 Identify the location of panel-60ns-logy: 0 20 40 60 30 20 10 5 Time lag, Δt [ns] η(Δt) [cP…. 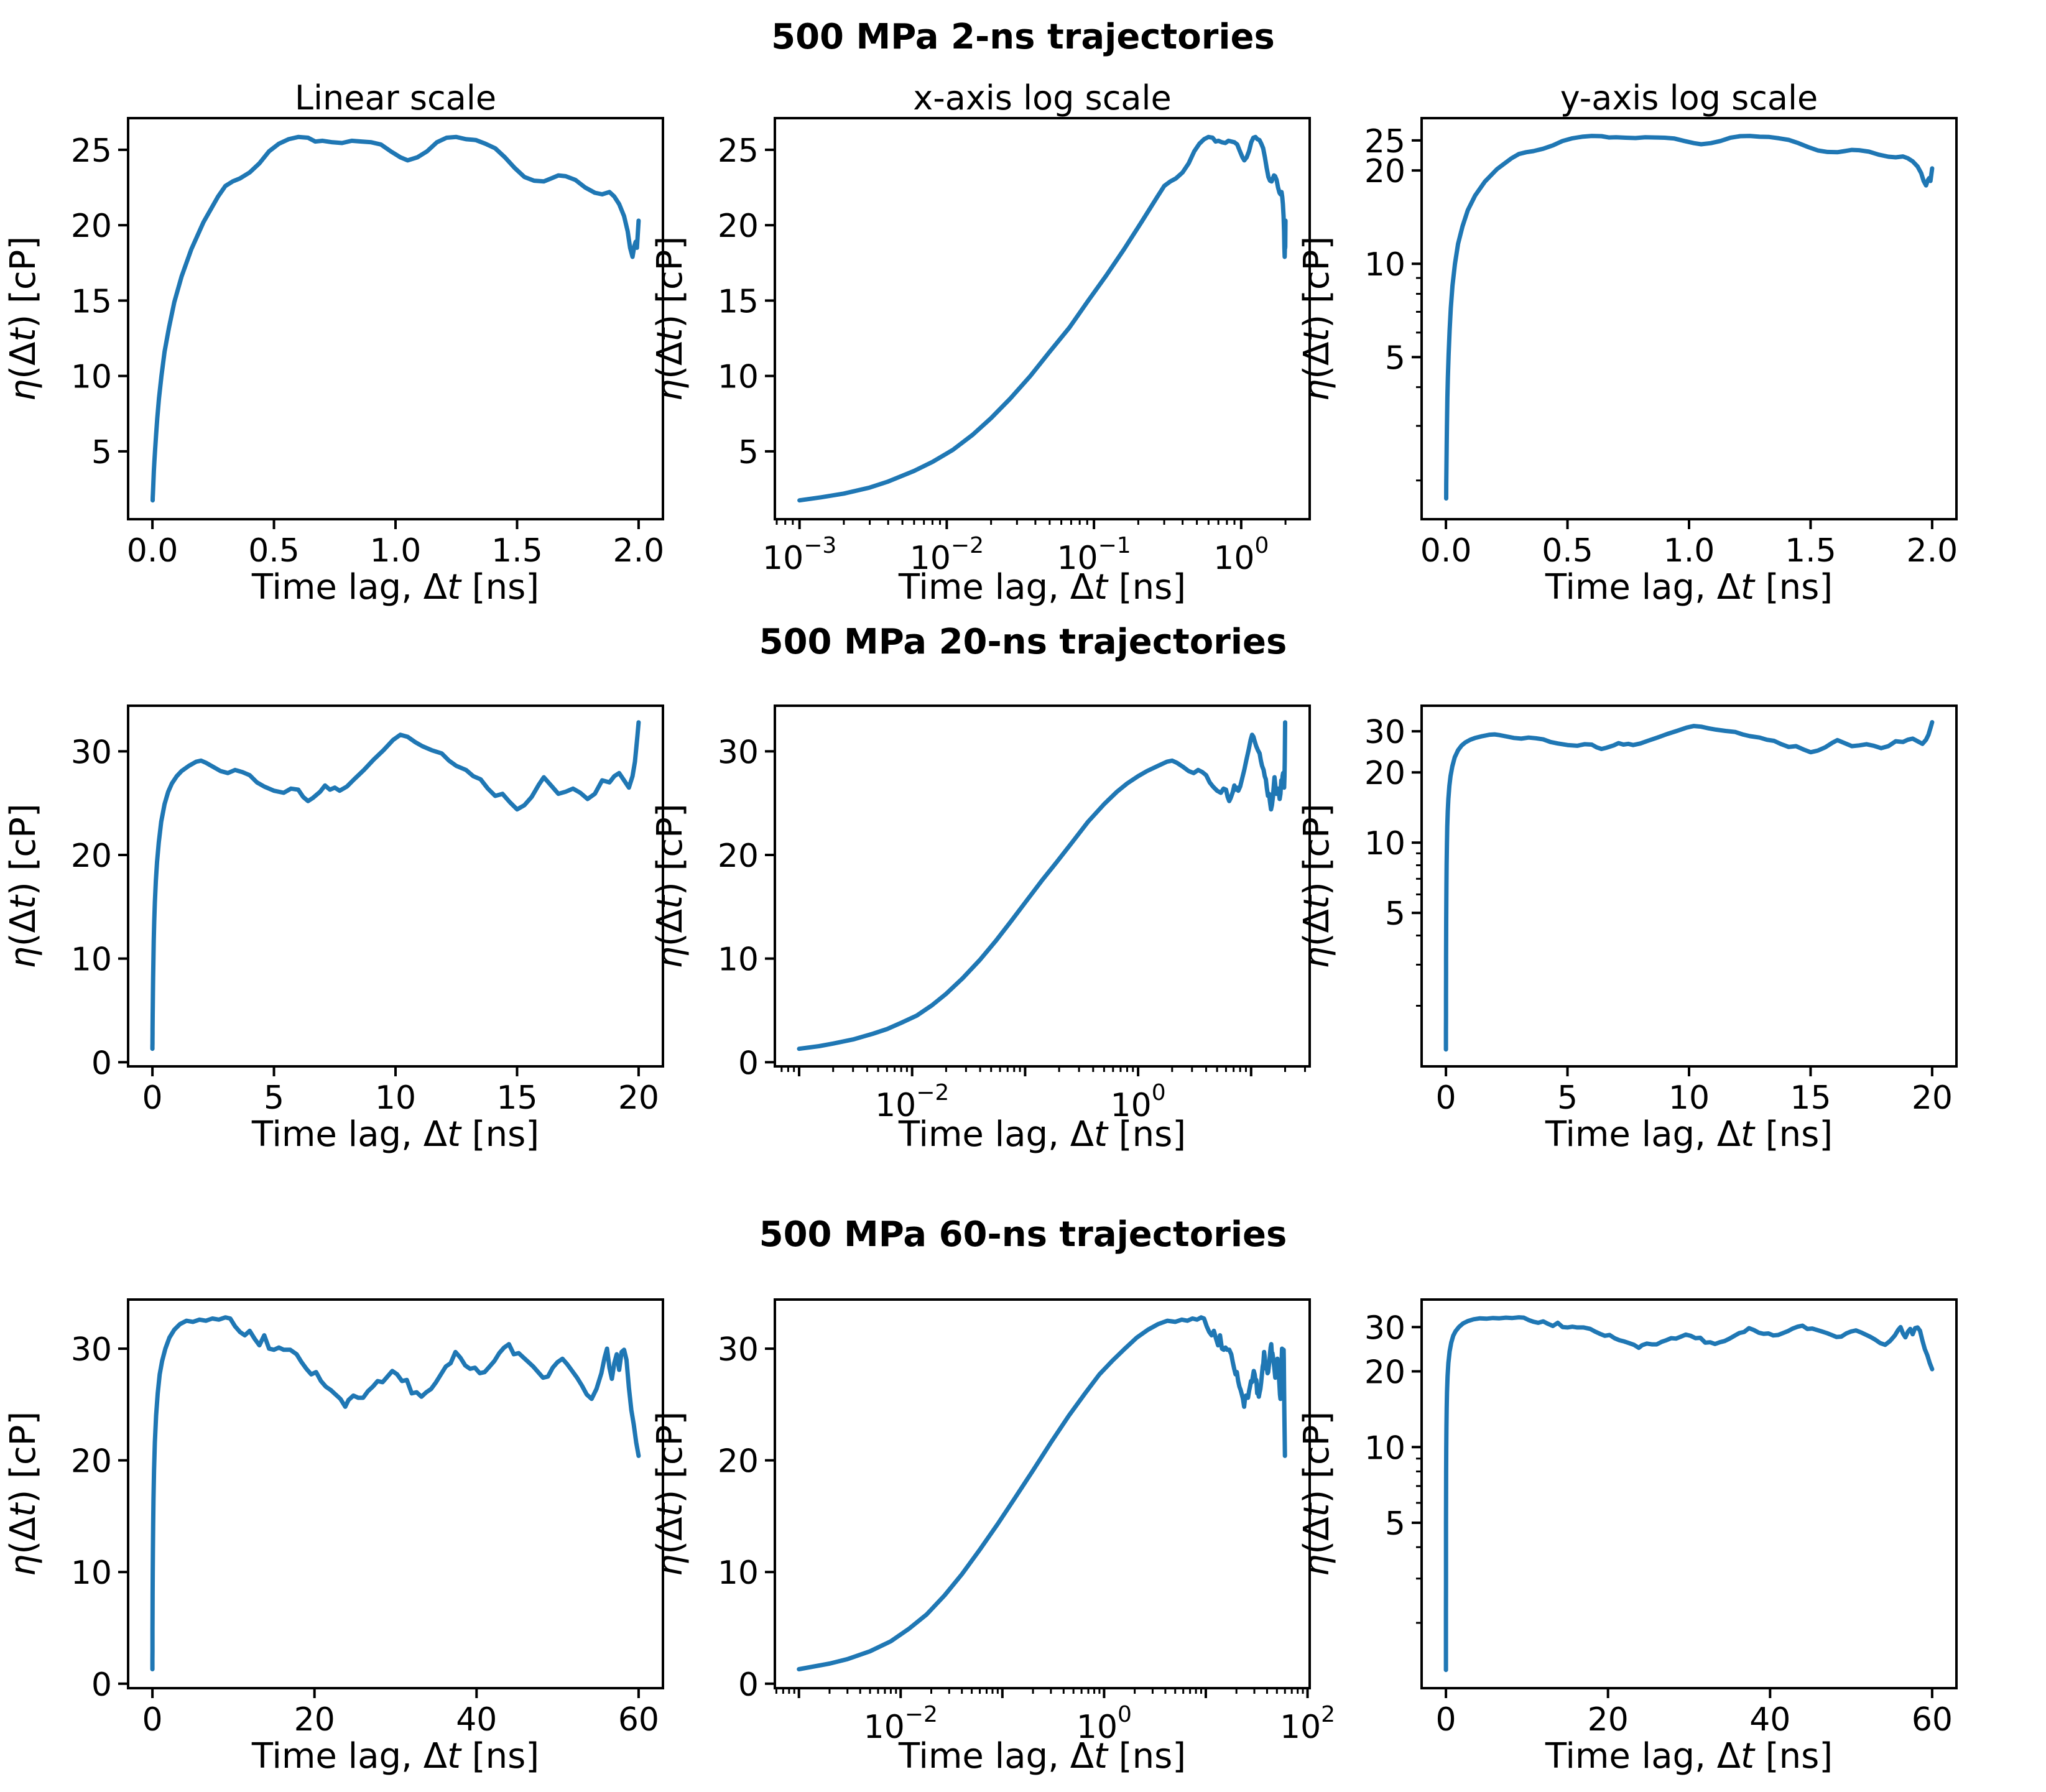
(1627, 1537).